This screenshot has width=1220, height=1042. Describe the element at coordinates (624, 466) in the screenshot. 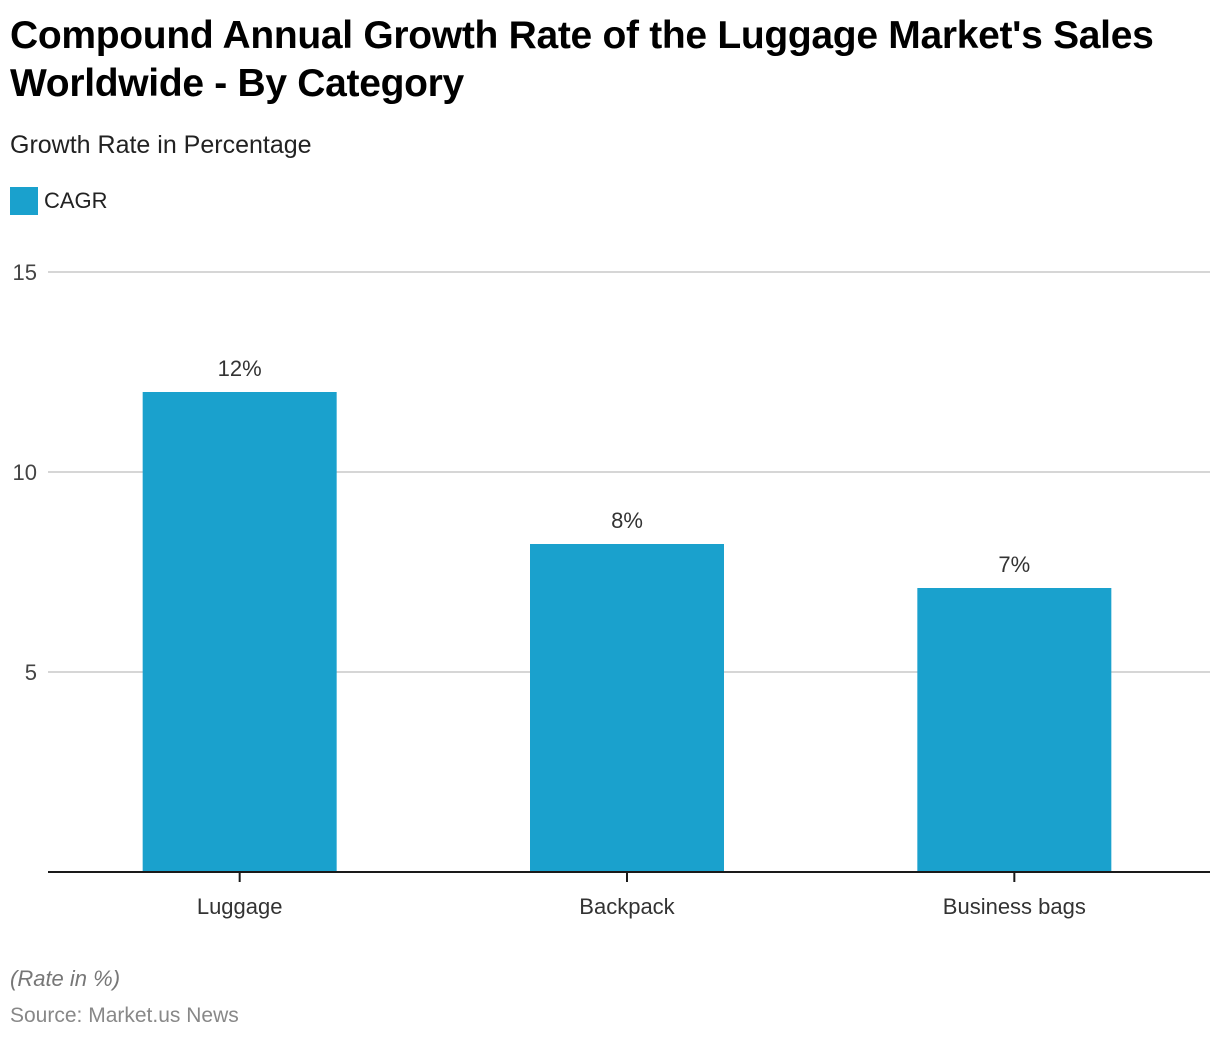

I see `data-labels: 12% 8% 7%` at that location.